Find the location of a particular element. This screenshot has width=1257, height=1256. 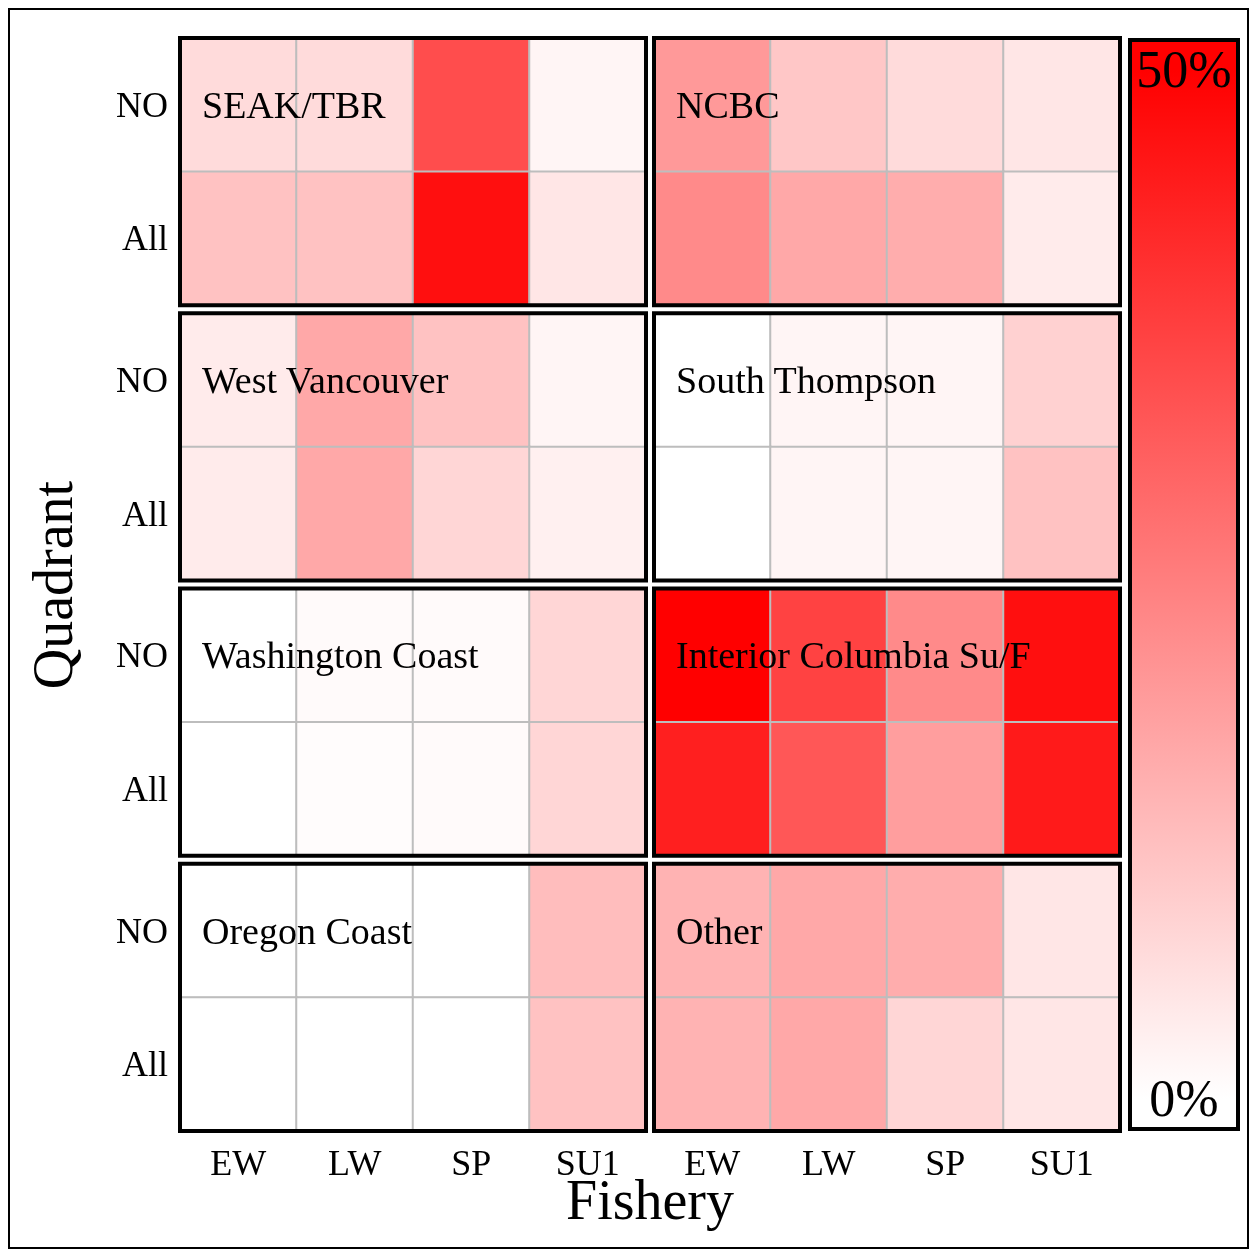

annotation: South Thompson is located at coordinates (806, 380).